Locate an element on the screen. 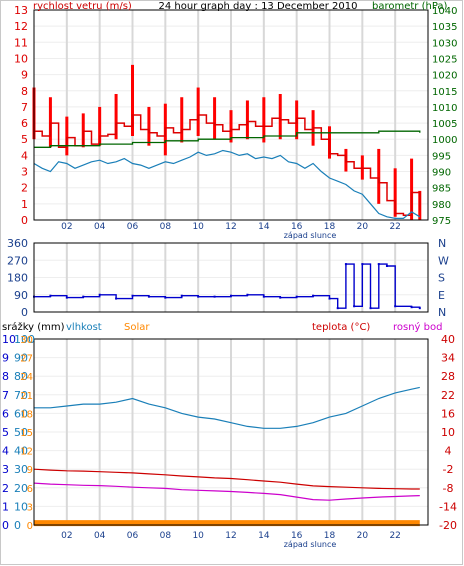 The image size is (464, 566). rain-y-tick: 8 is located at coordinates (5, 376).